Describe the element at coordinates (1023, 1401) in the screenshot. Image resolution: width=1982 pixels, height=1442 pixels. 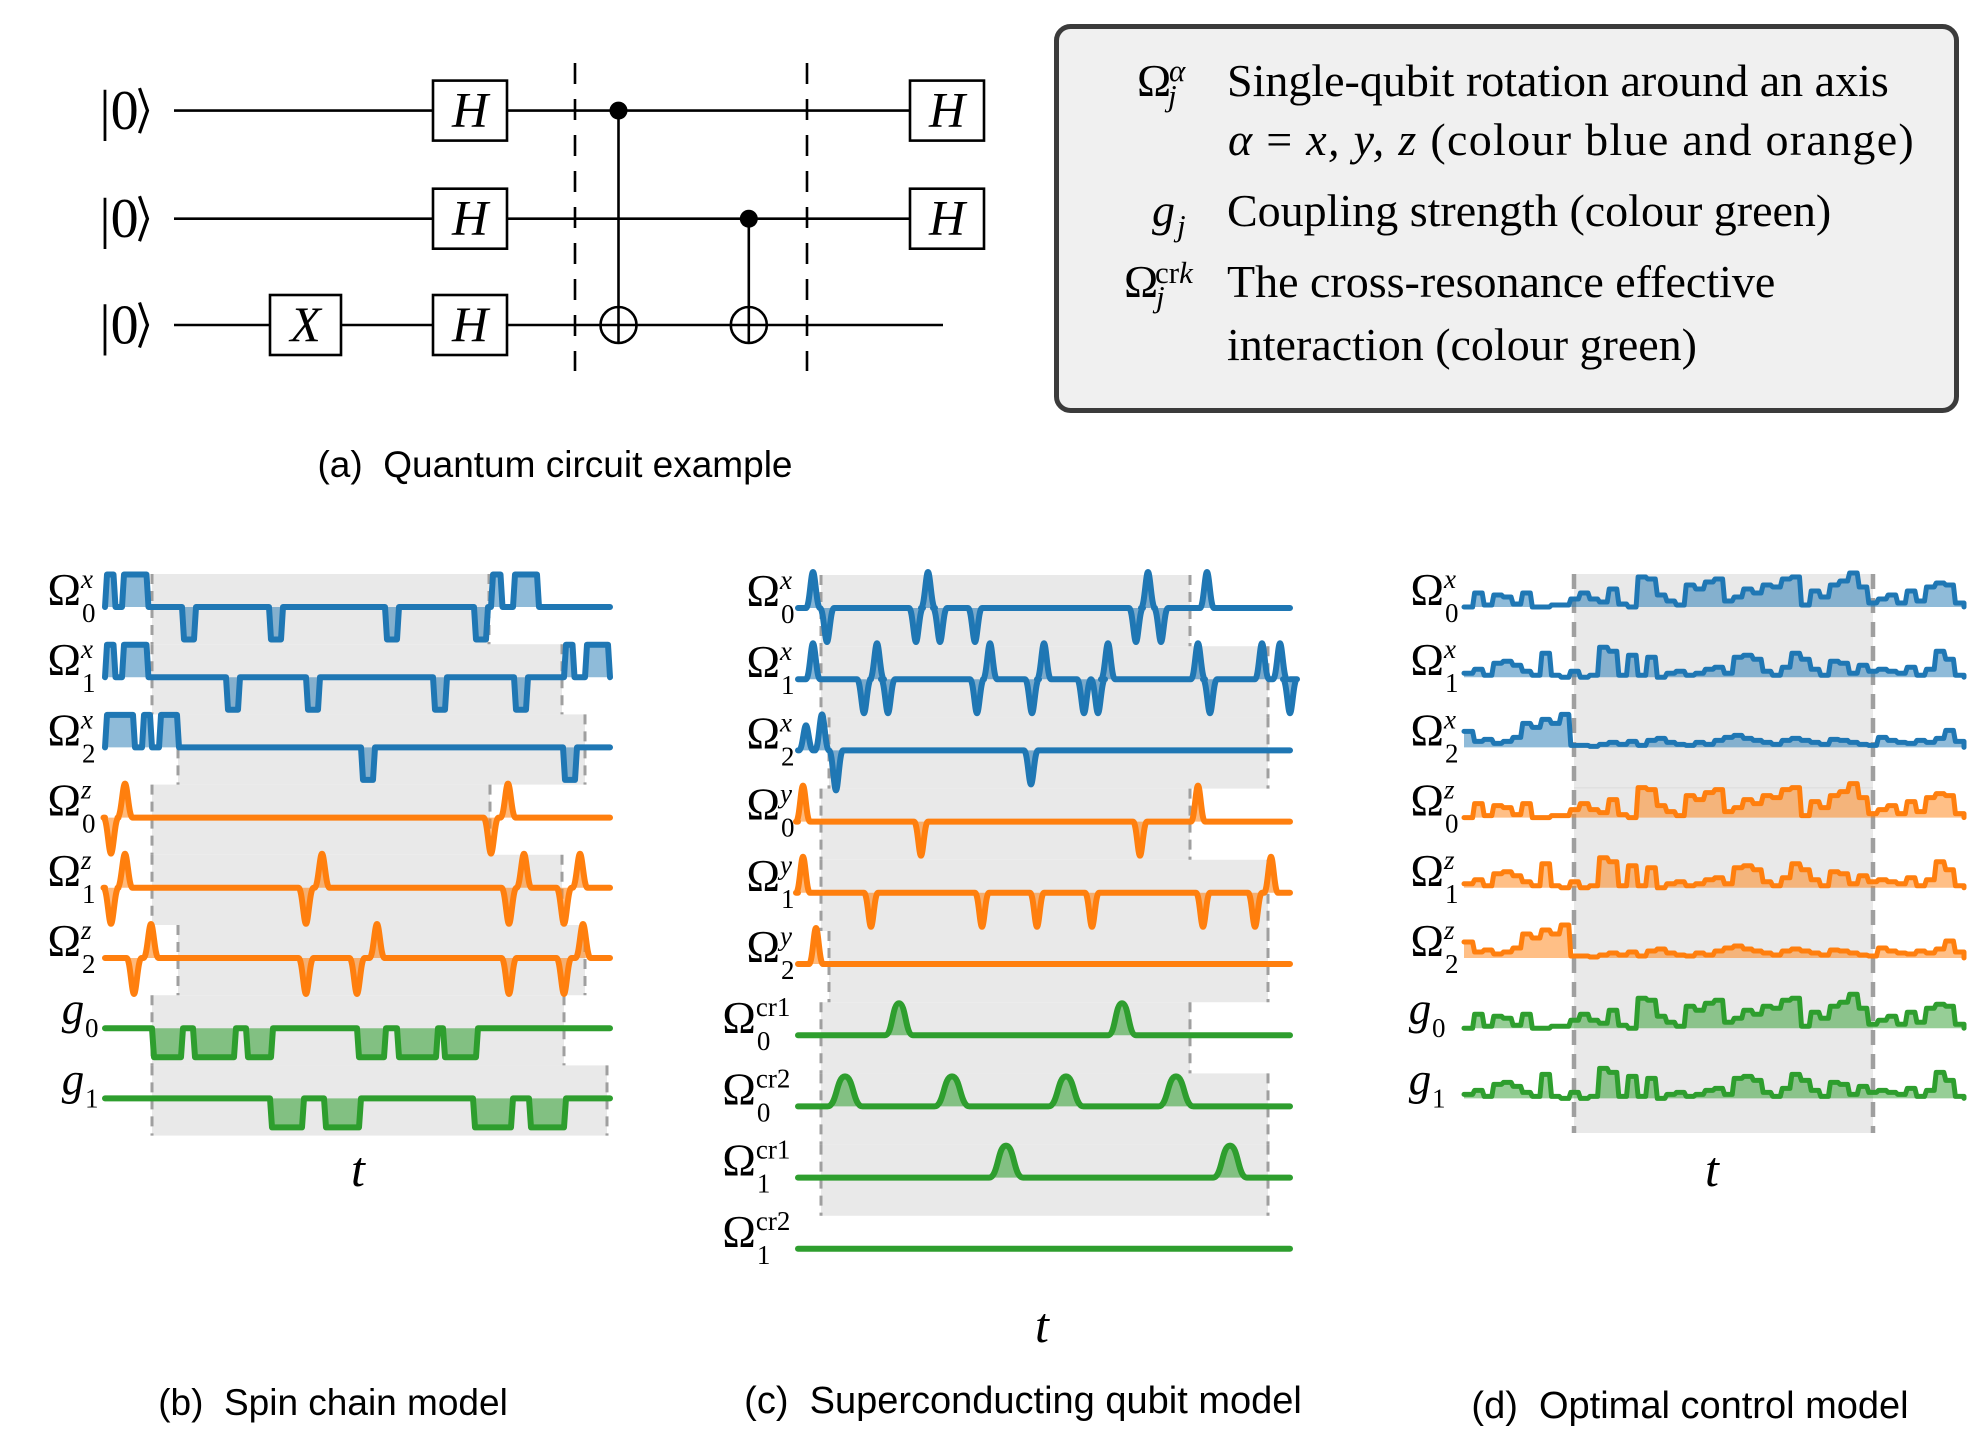
I see `svg-text:(c) Superconducting qubit mod: (c) Superconducting qubit model` at that location.